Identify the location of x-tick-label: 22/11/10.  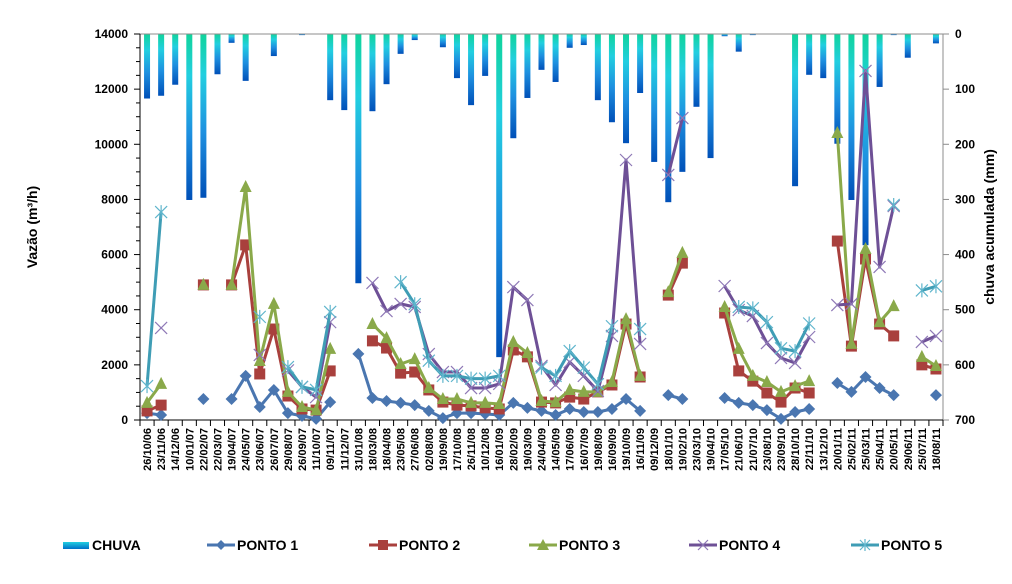
(810, 449).